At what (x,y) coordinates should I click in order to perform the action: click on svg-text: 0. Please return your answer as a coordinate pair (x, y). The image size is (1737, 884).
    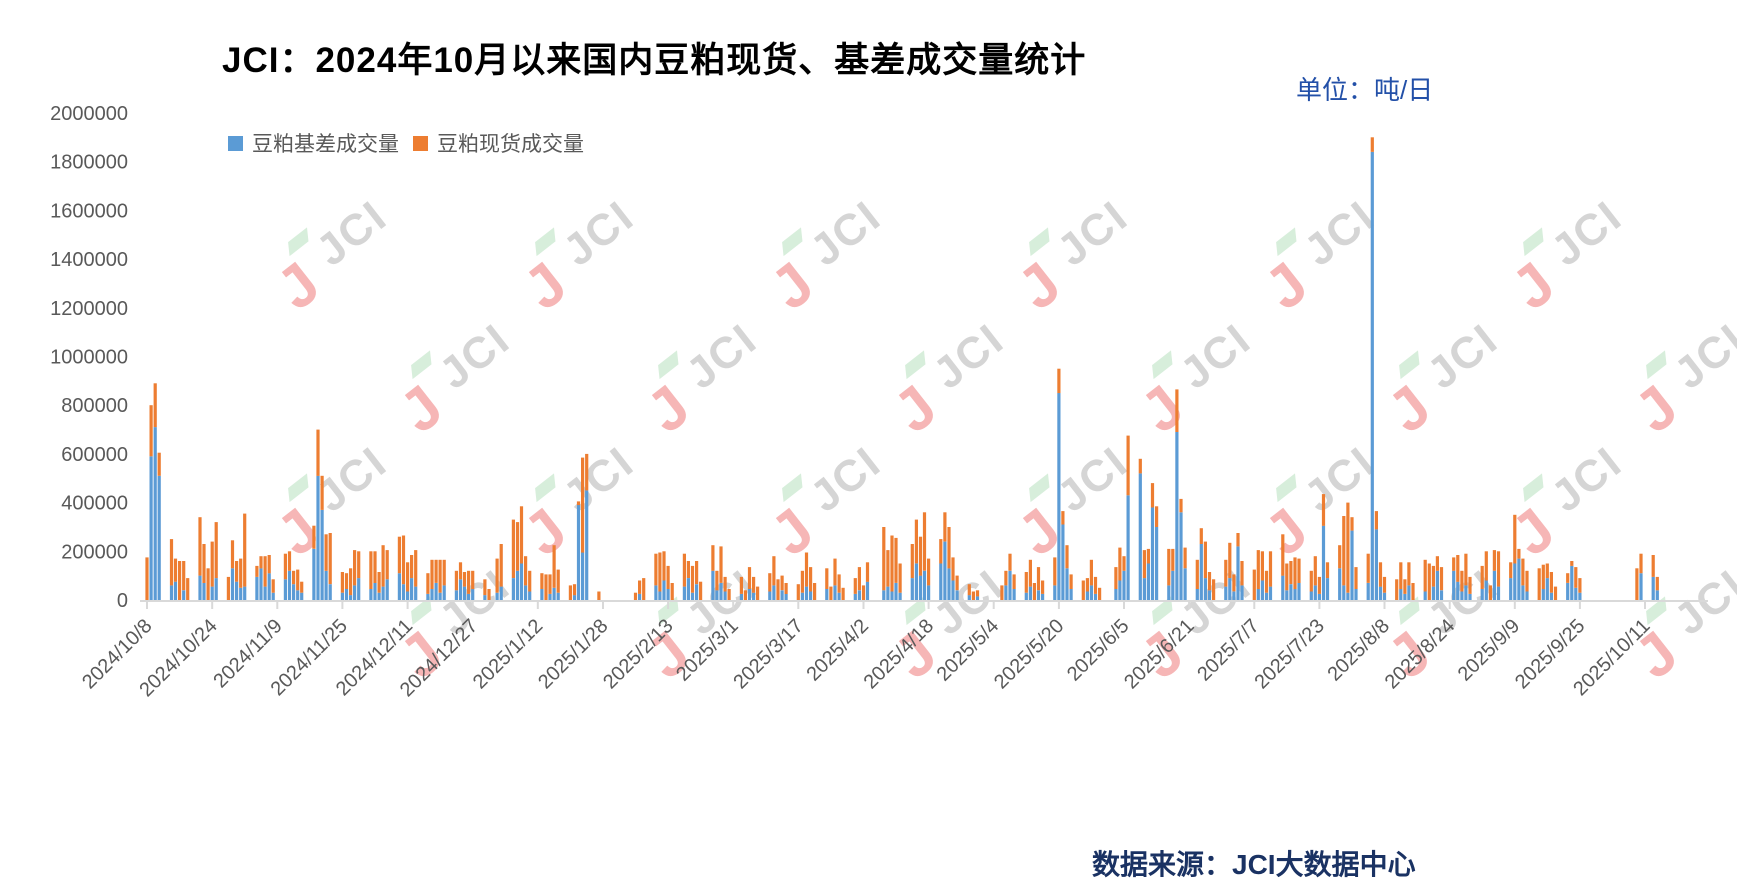
    Looking at the image, I should click on (122, 601).